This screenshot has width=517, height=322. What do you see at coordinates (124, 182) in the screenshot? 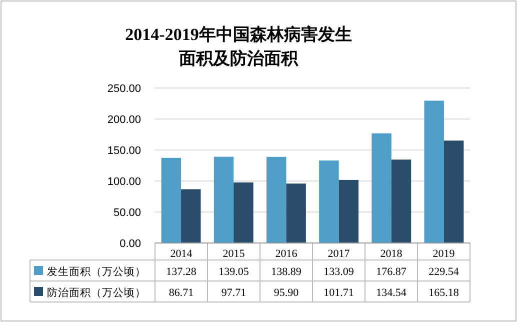
I see `y-tick-label: 100.00` at bounding box center [124, 182].